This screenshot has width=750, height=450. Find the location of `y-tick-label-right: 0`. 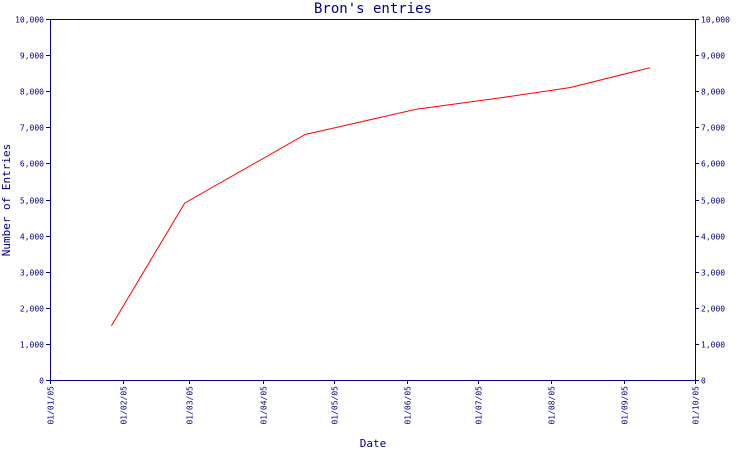

y-tick-label-right: 0 is located at coordinates (703, 381).